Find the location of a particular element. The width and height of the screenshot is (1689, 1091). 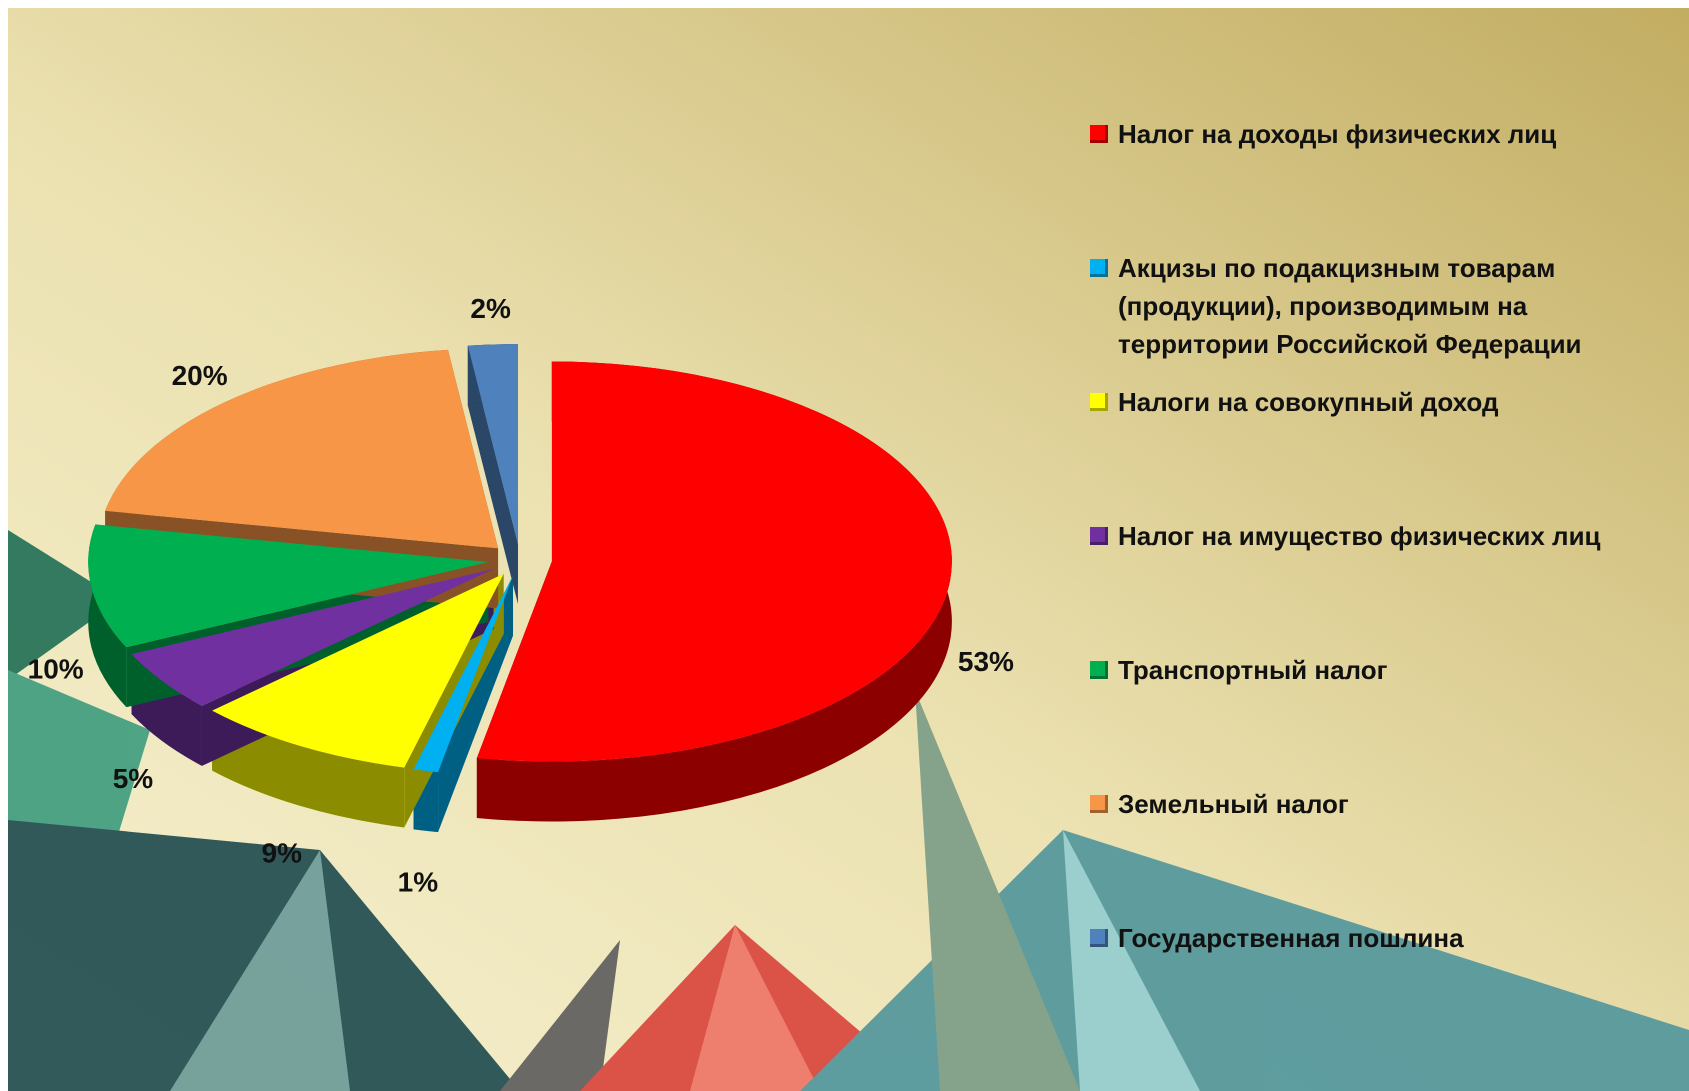

data-label: 1% is located at coordinates (418, 881).